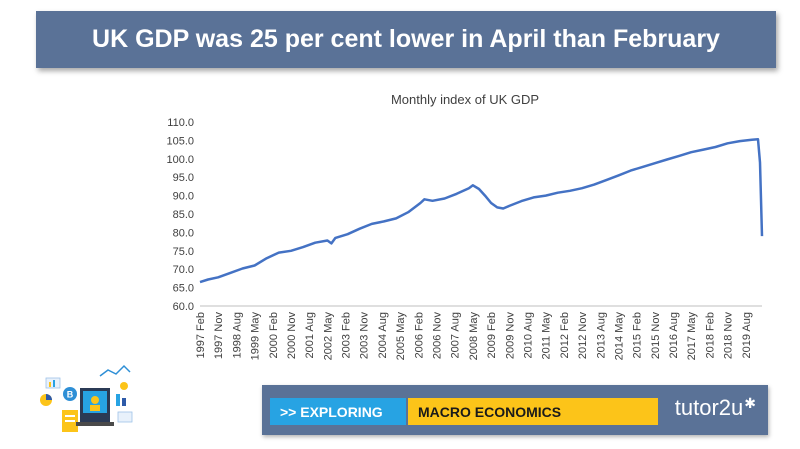  I want to click on bitcoin-icon, so click(70, 394).